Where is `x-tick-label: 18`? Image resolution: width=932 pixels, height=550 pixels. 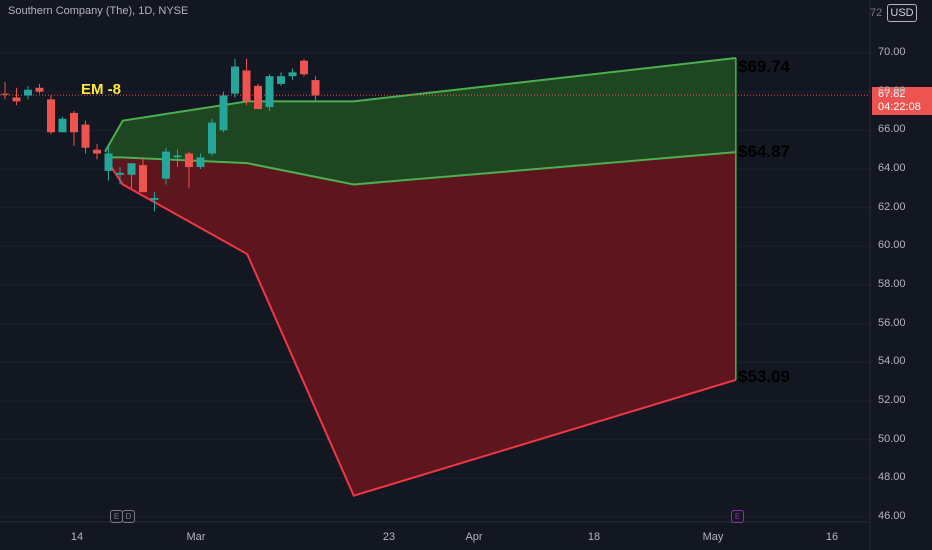
x-tick-label: 18 is located at coordinates (594, 537).